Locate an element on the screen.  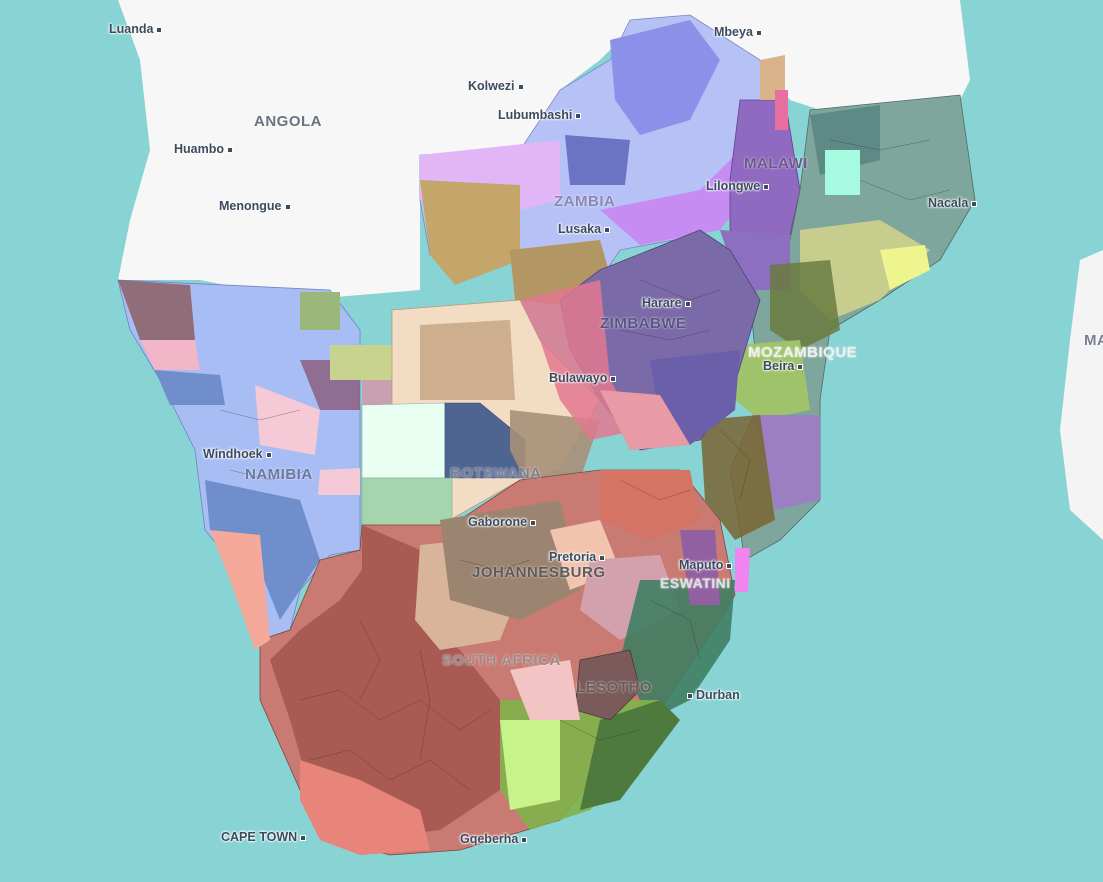
city-menongue: Menongue is located at coordinates (256, 206).